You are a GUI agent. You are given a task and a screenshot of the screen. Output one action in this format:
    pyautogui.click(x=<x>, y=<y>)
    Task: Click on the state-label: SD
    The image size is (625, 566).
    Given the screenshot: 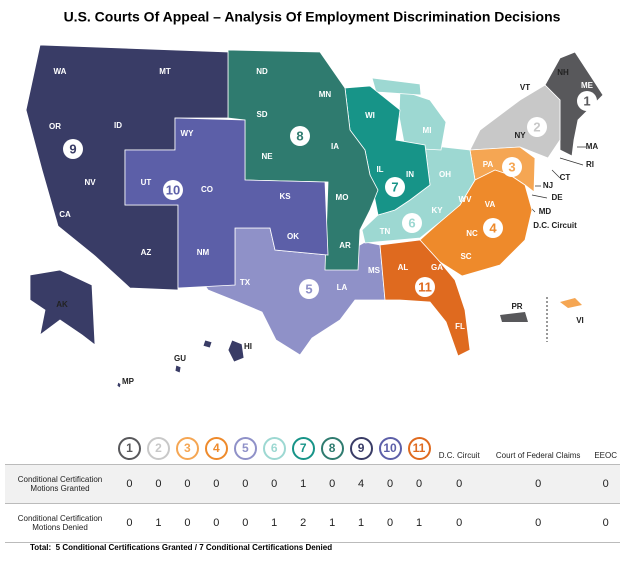 What is the action you would take?
    pyautogui.click(x=261, y=114)
    